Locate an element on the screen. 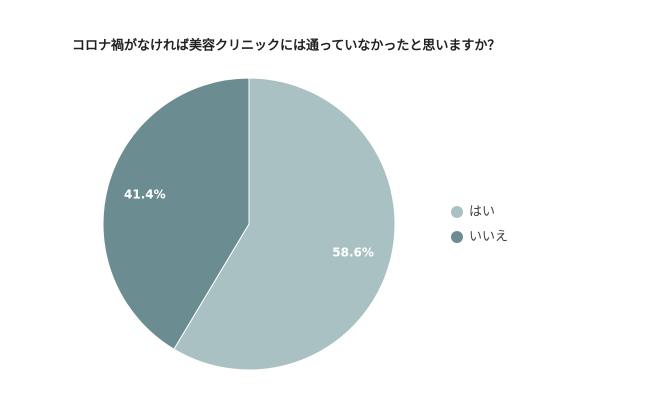 Image resolution: width=650 pixels, height=415 pixels. data-label: 58.6% is located at coordinates (353, 252).